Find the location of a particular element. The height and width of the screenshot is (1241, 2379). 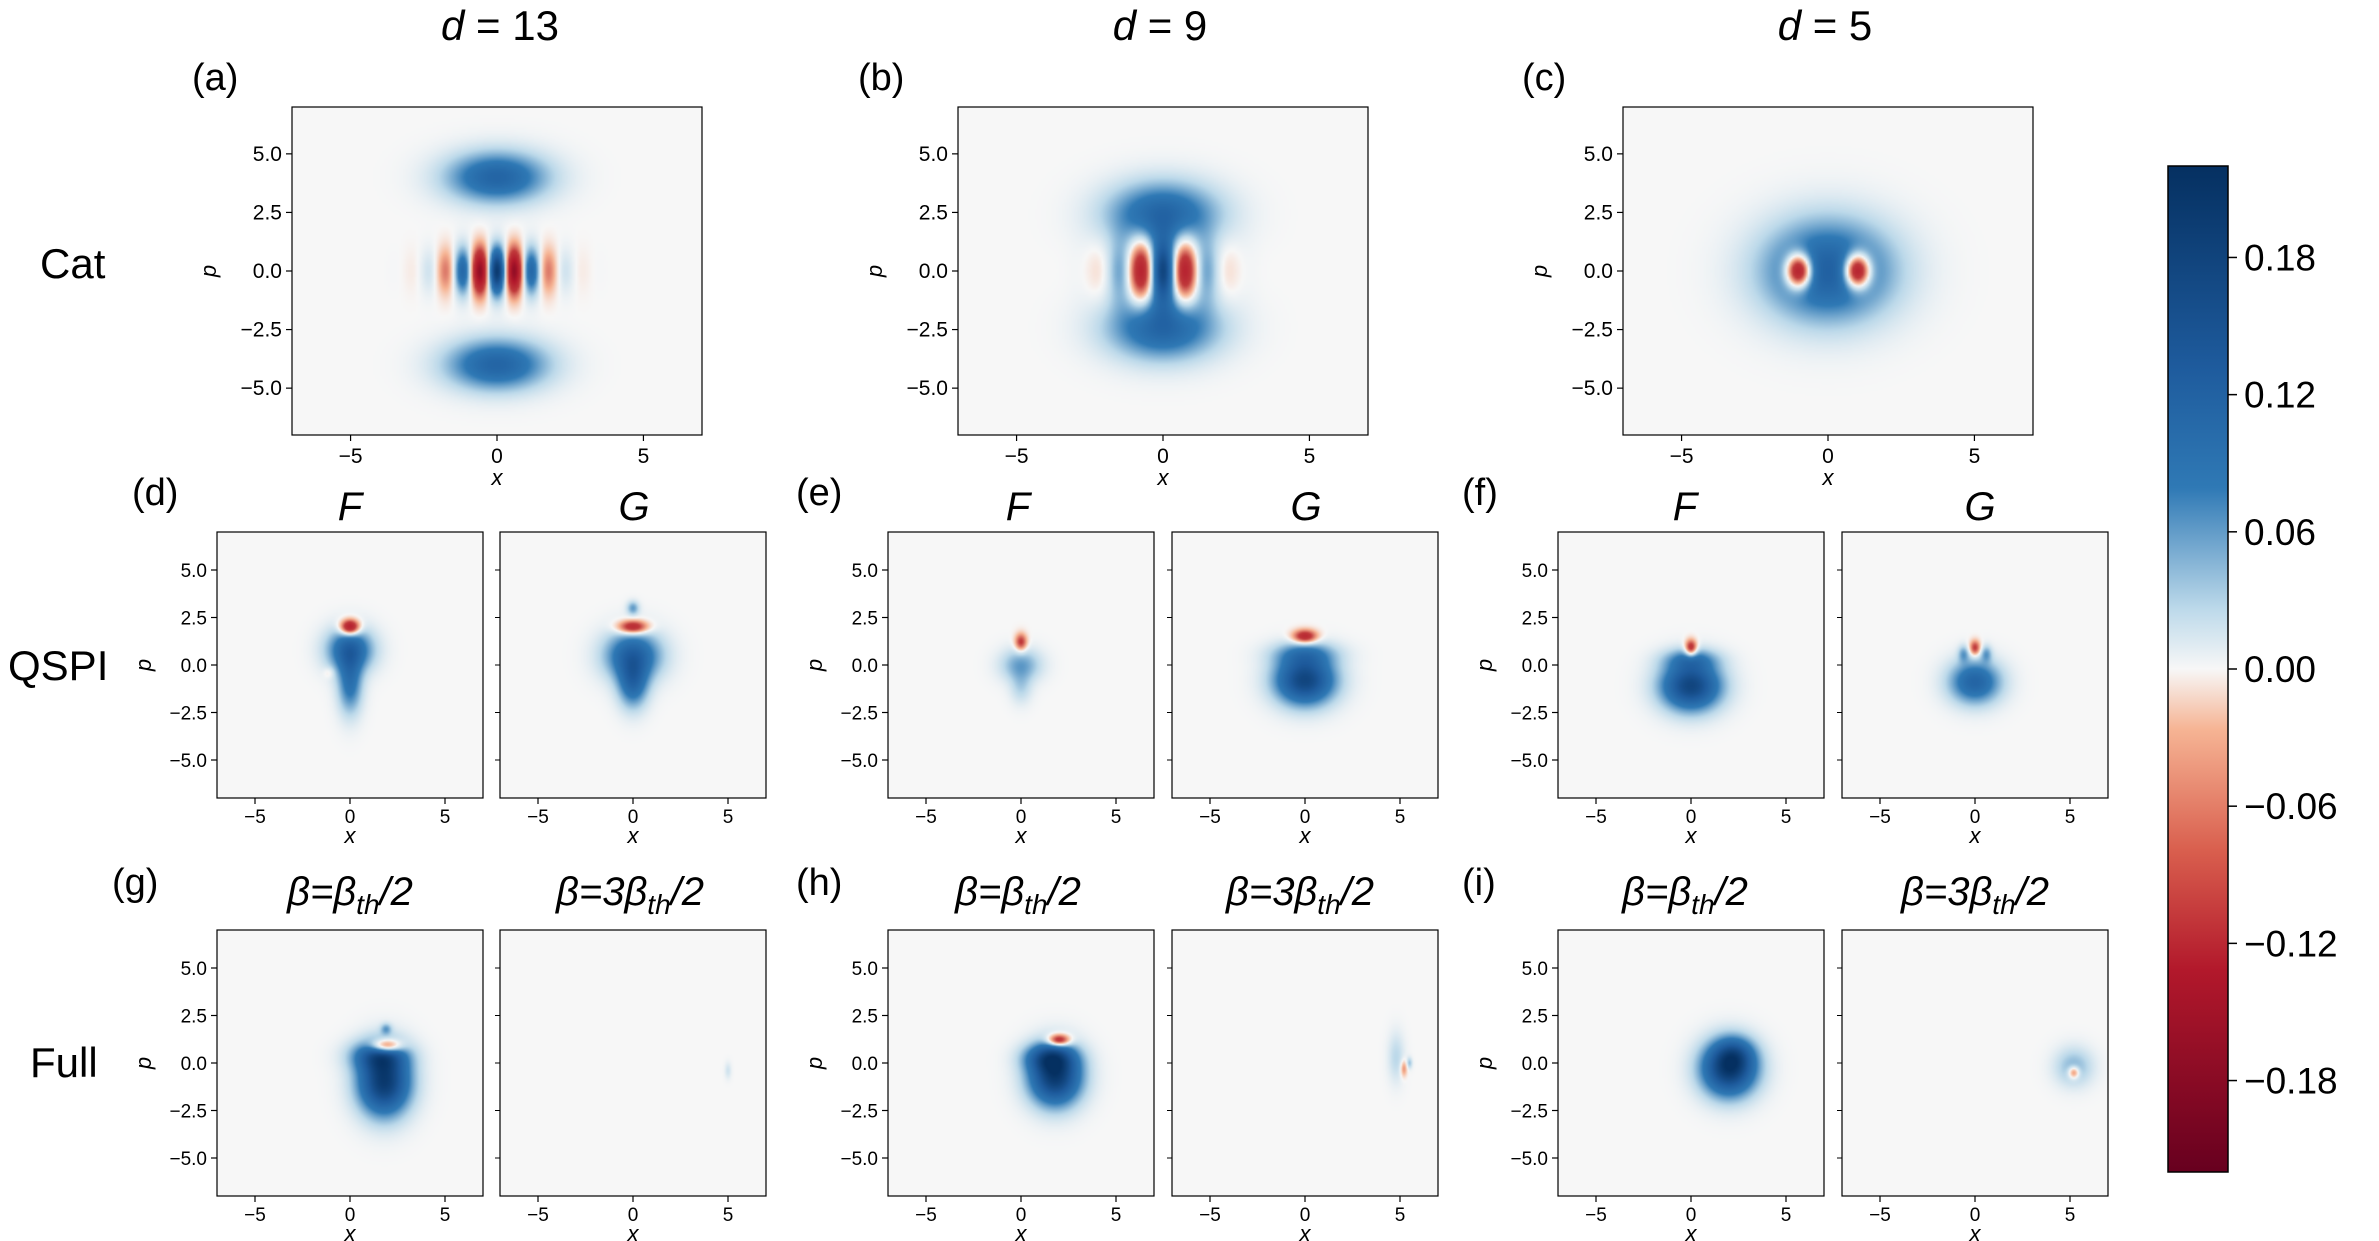

column-title-d5: d = 5 is located at coordinates (1825, 25).